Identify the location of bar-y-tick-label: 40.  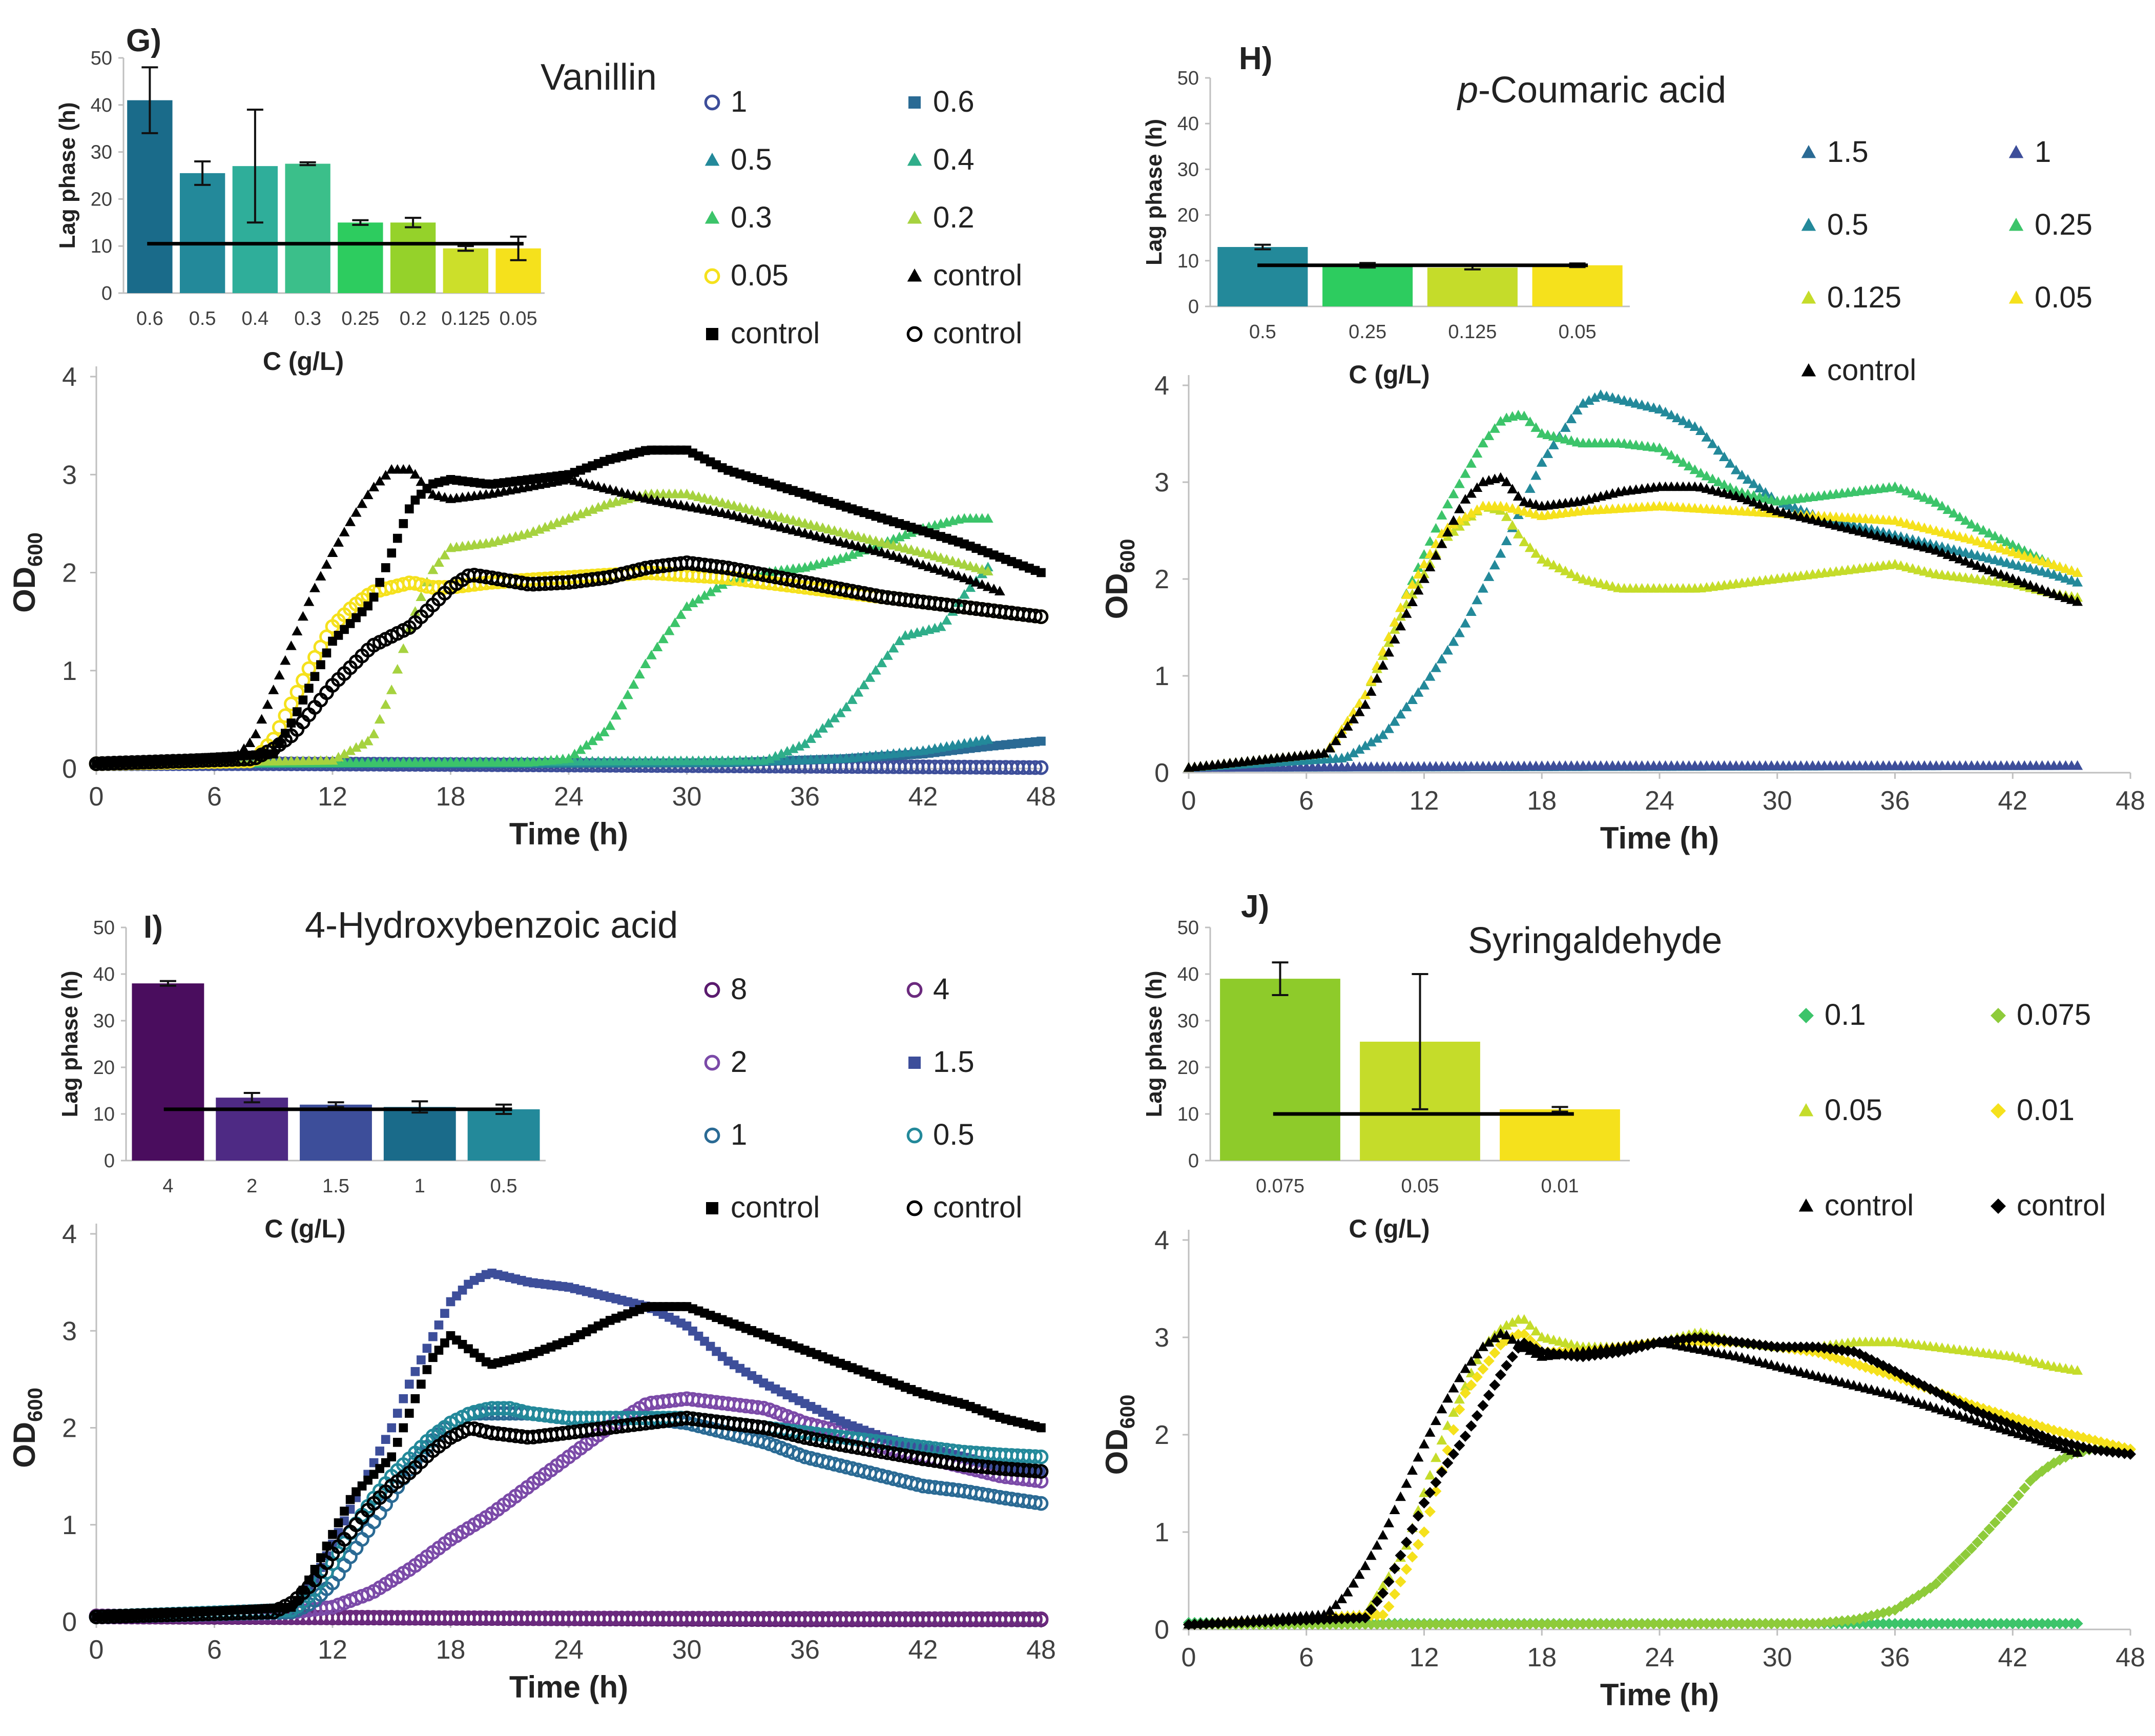
(1188, 124).